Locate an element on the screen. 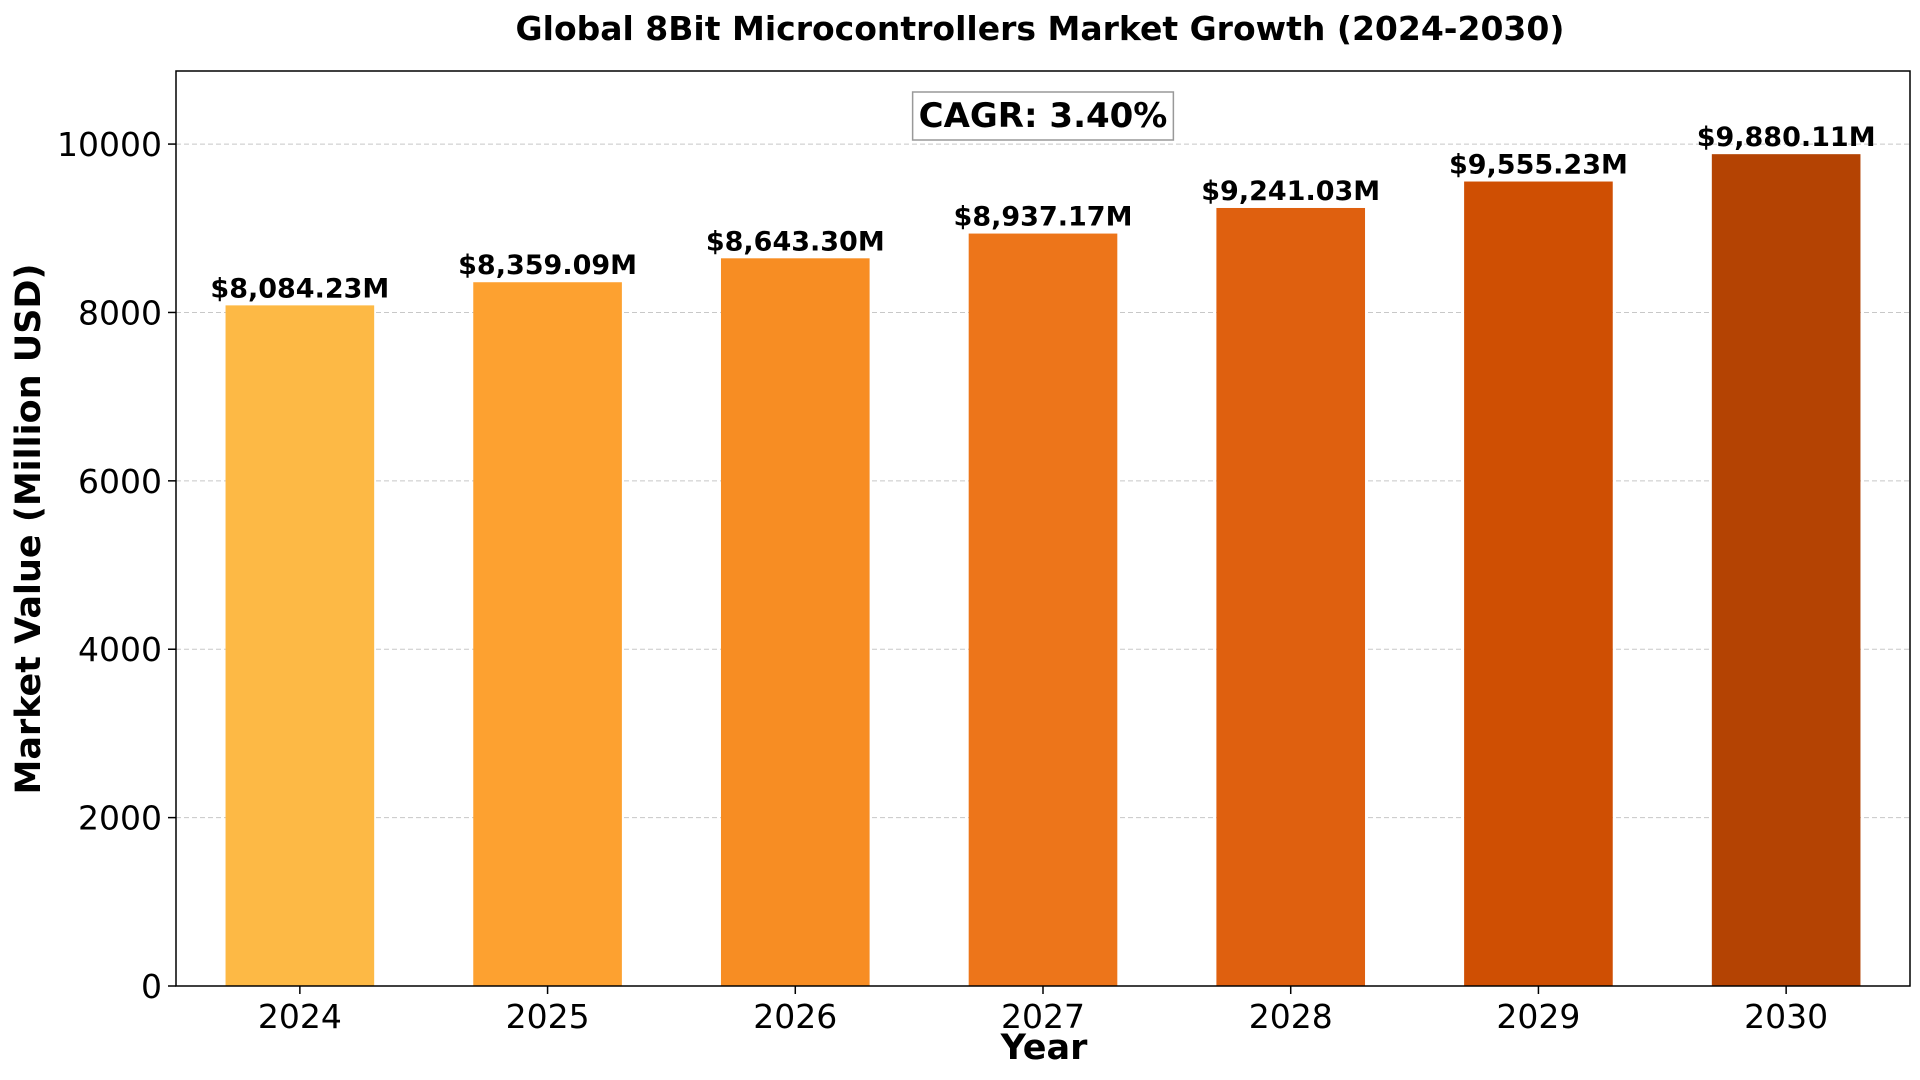  bar-2027 is located at coordinates (1043, 610).